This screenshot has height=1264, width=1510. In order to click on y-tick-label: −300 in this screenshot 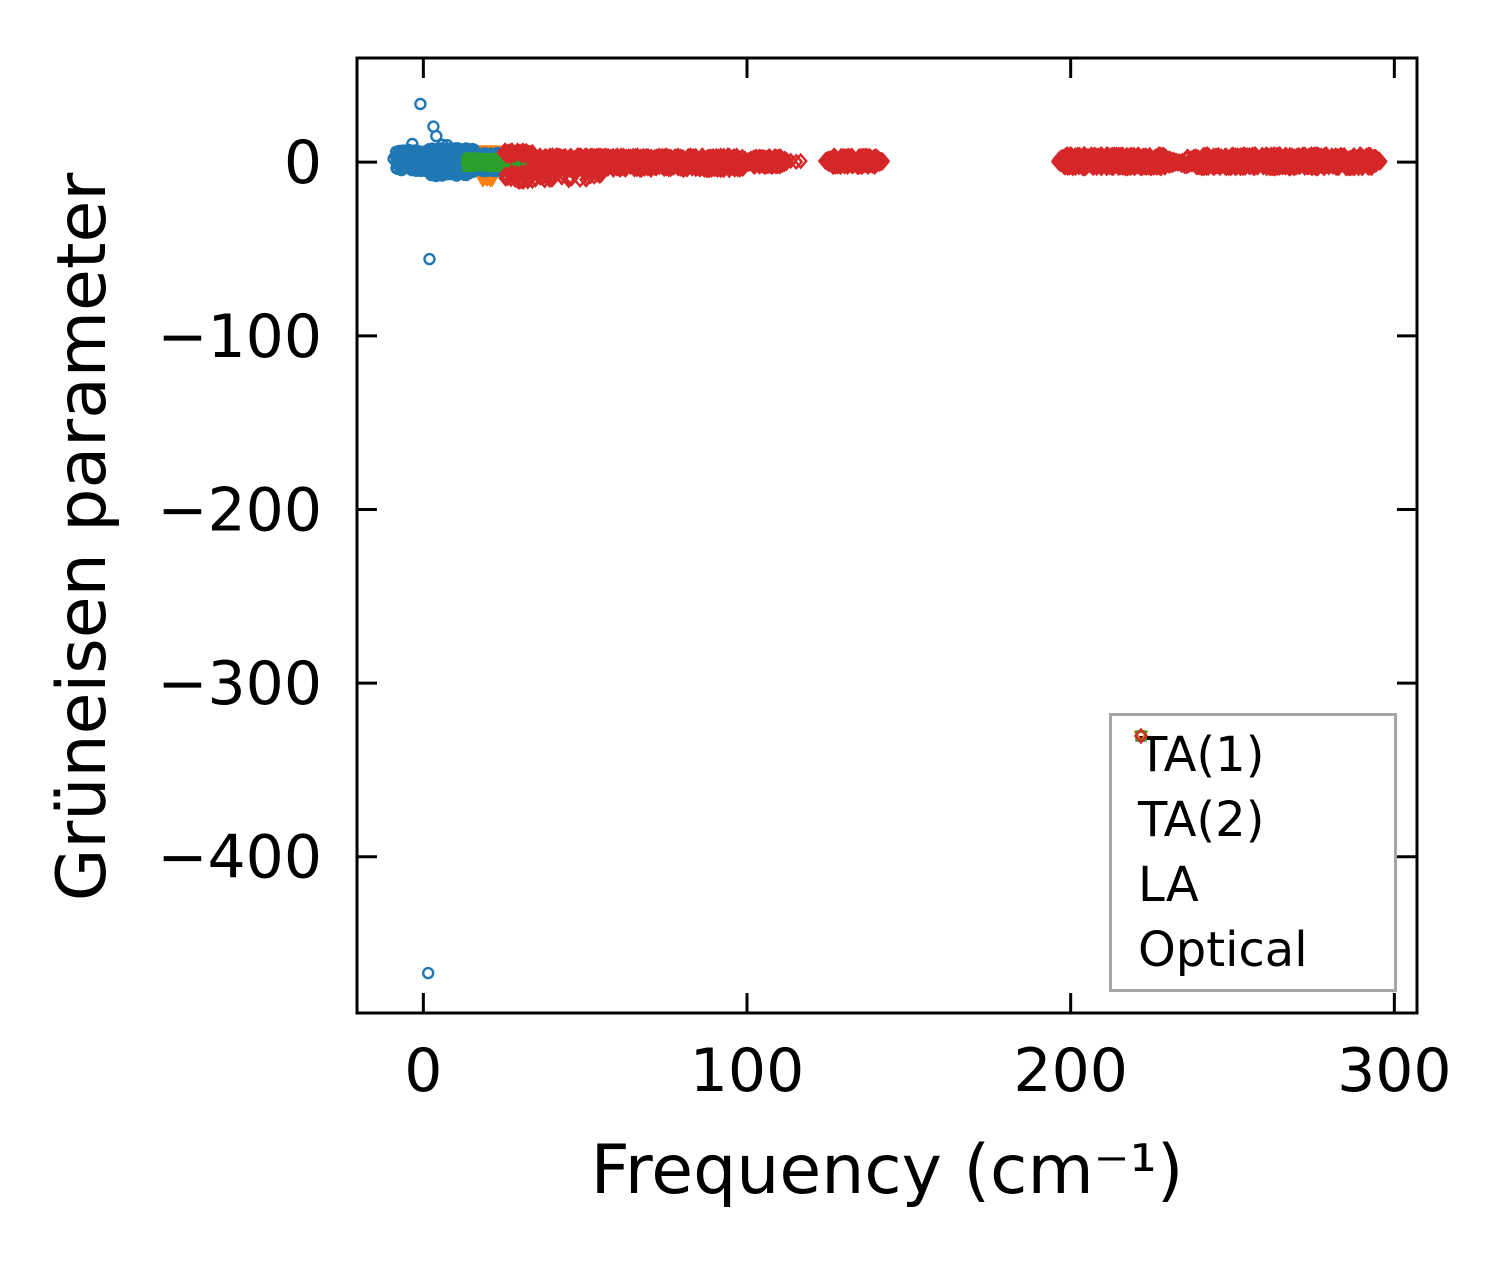, I will do `click(239, 684)`.